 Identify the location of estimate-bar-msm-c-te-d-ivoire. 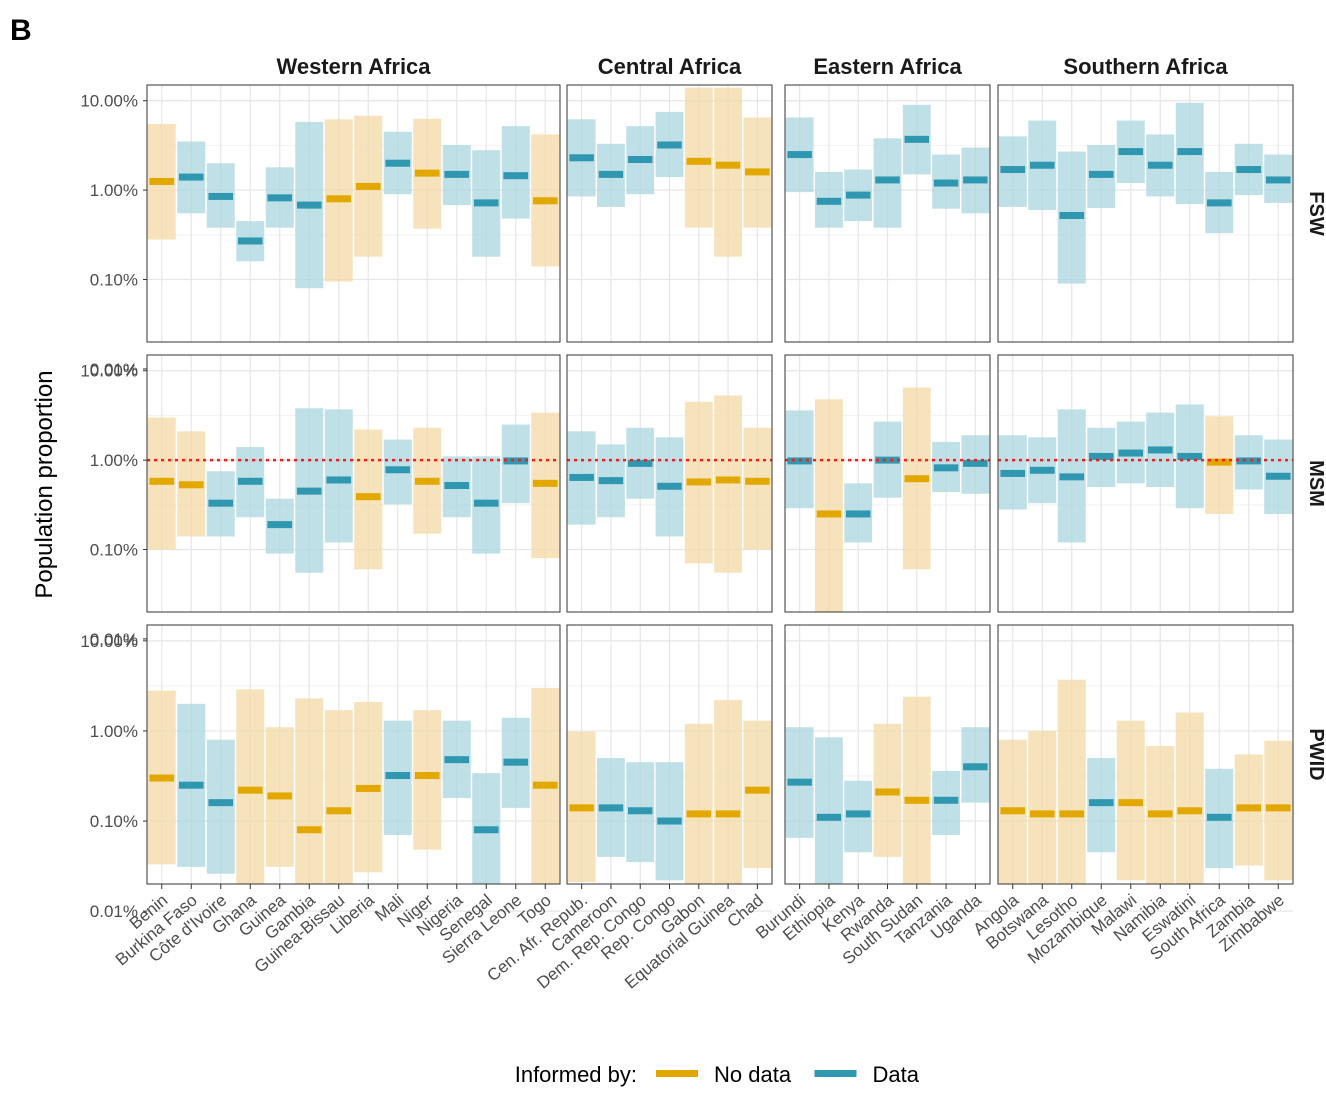
(221, 503).